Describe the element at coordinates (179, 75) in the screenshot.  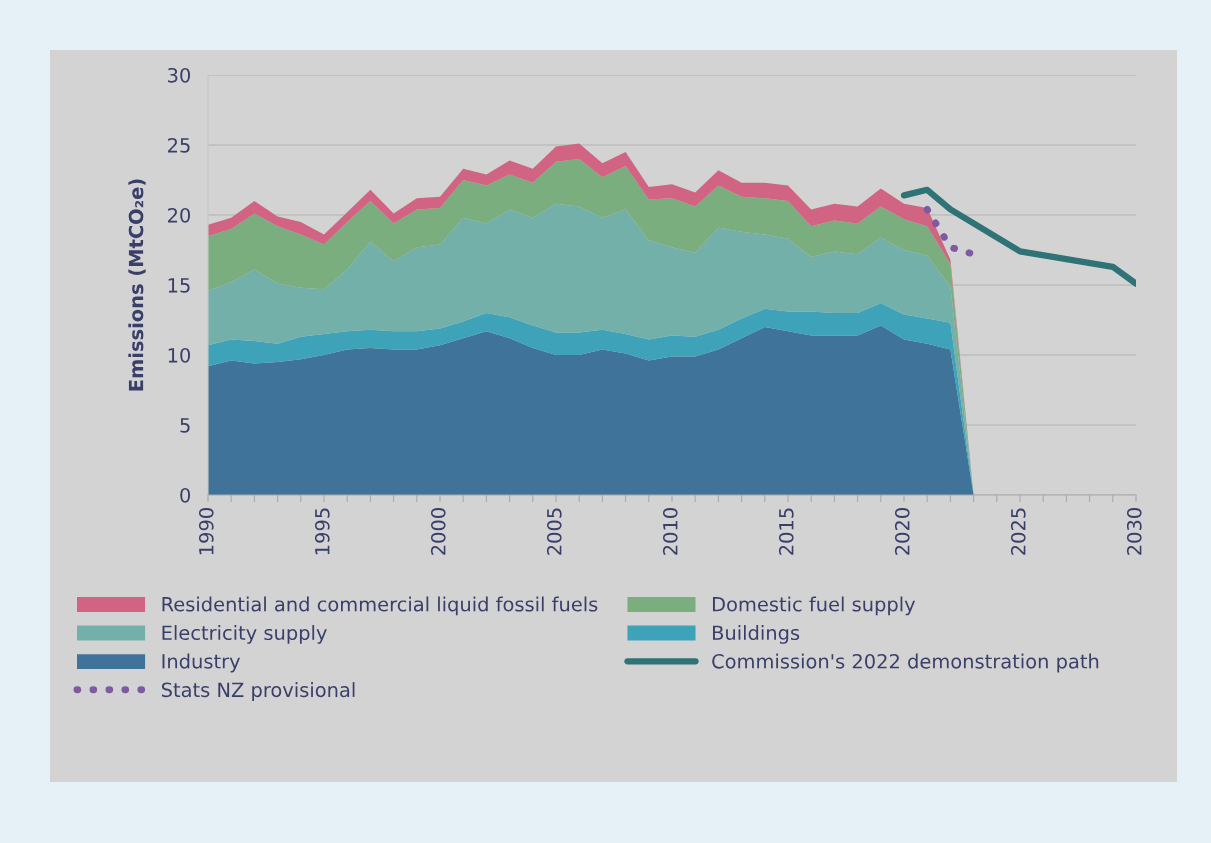
I see `y-tick-label: 30` at that location.